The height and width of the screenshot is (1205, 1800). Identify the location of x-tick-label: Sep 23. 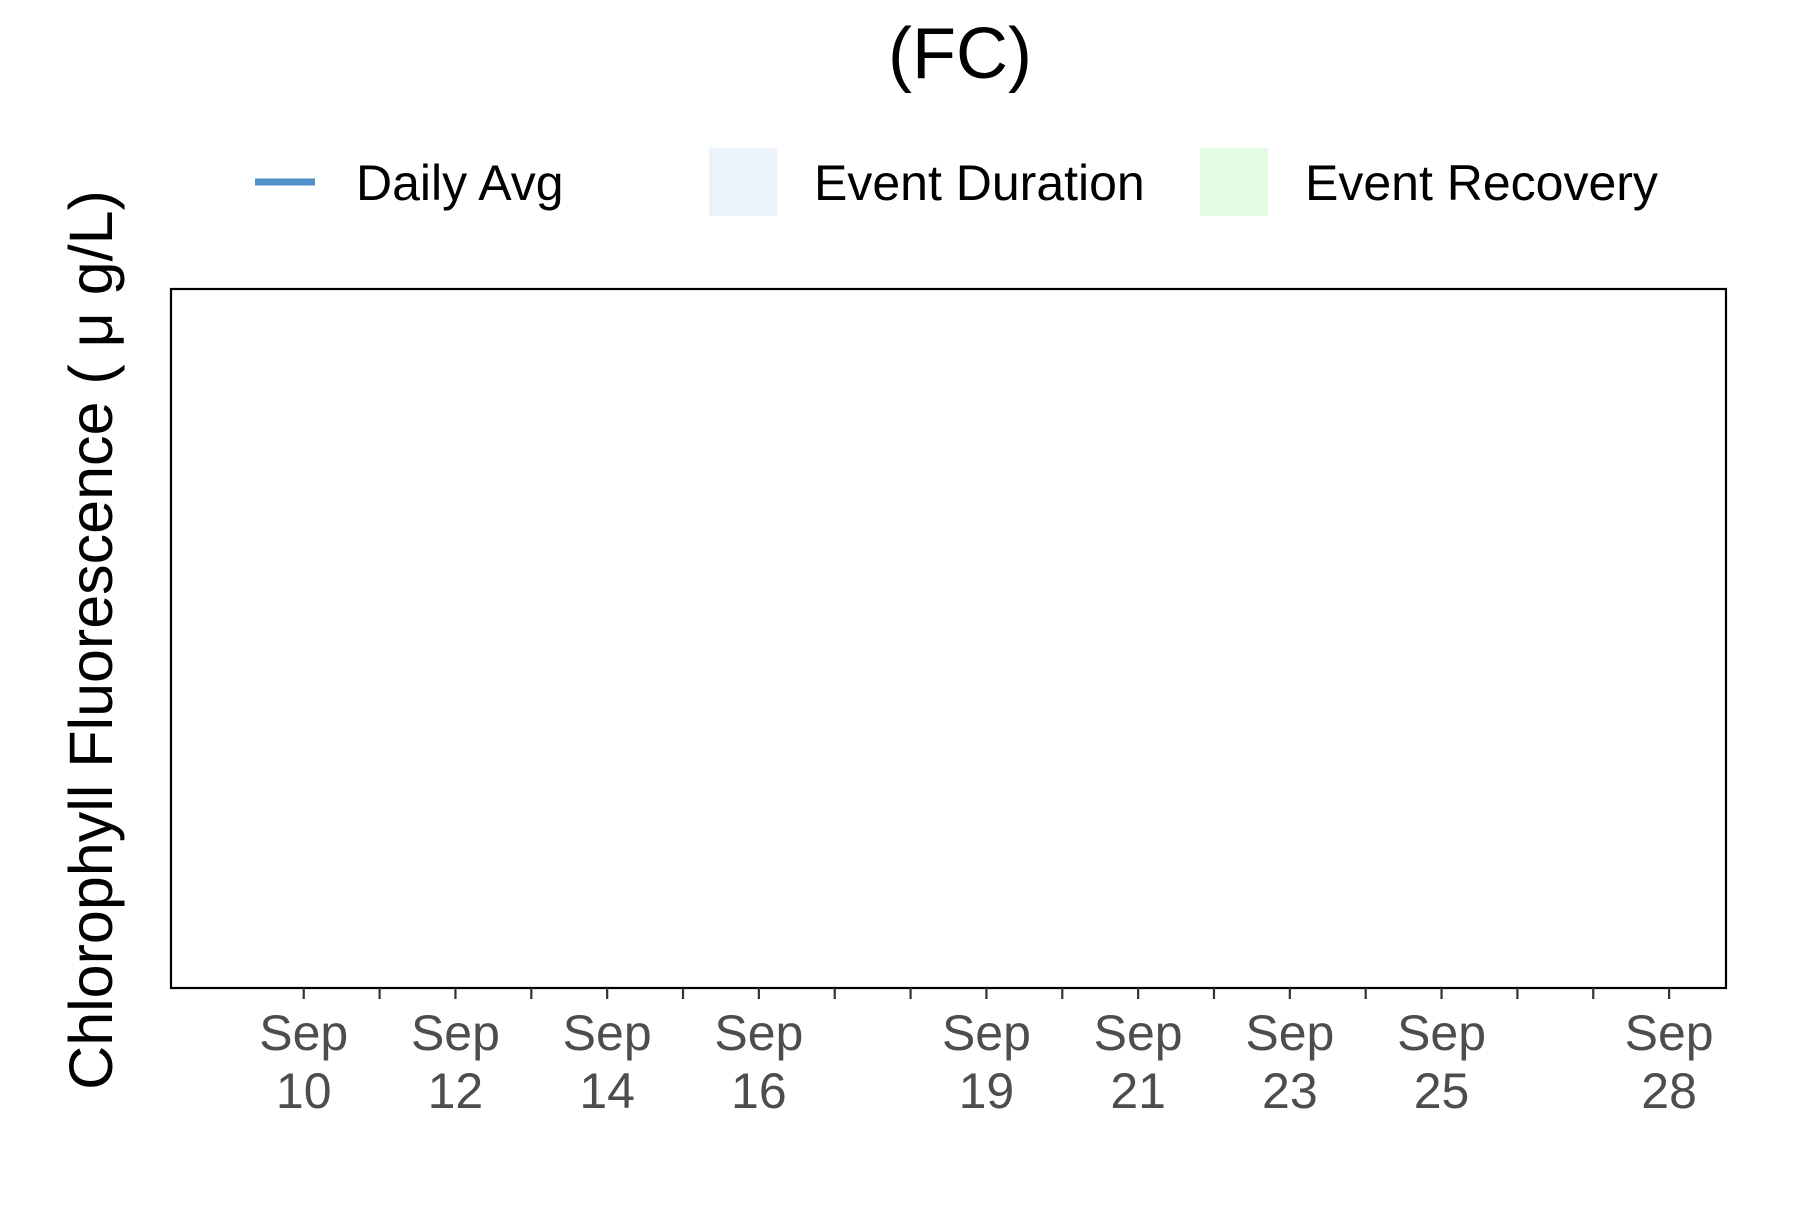
(1289, 1062).